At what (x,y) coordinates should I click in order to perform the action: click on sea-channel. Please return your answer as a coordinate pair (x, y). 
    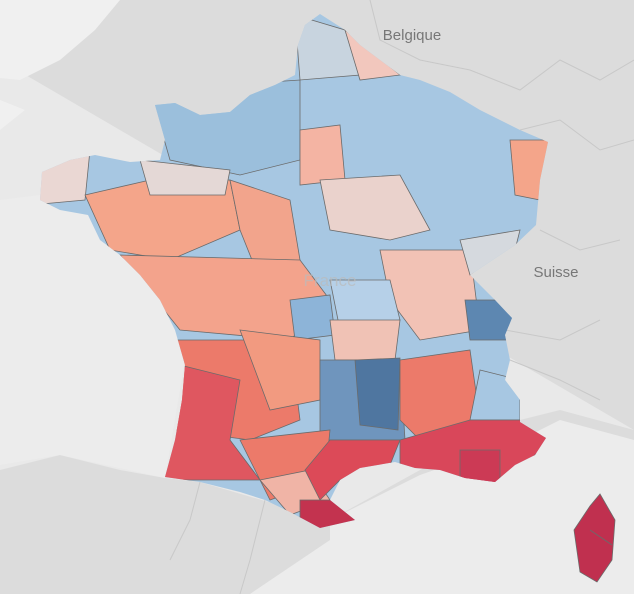
    Looking at the image, I should click on (60, 40).